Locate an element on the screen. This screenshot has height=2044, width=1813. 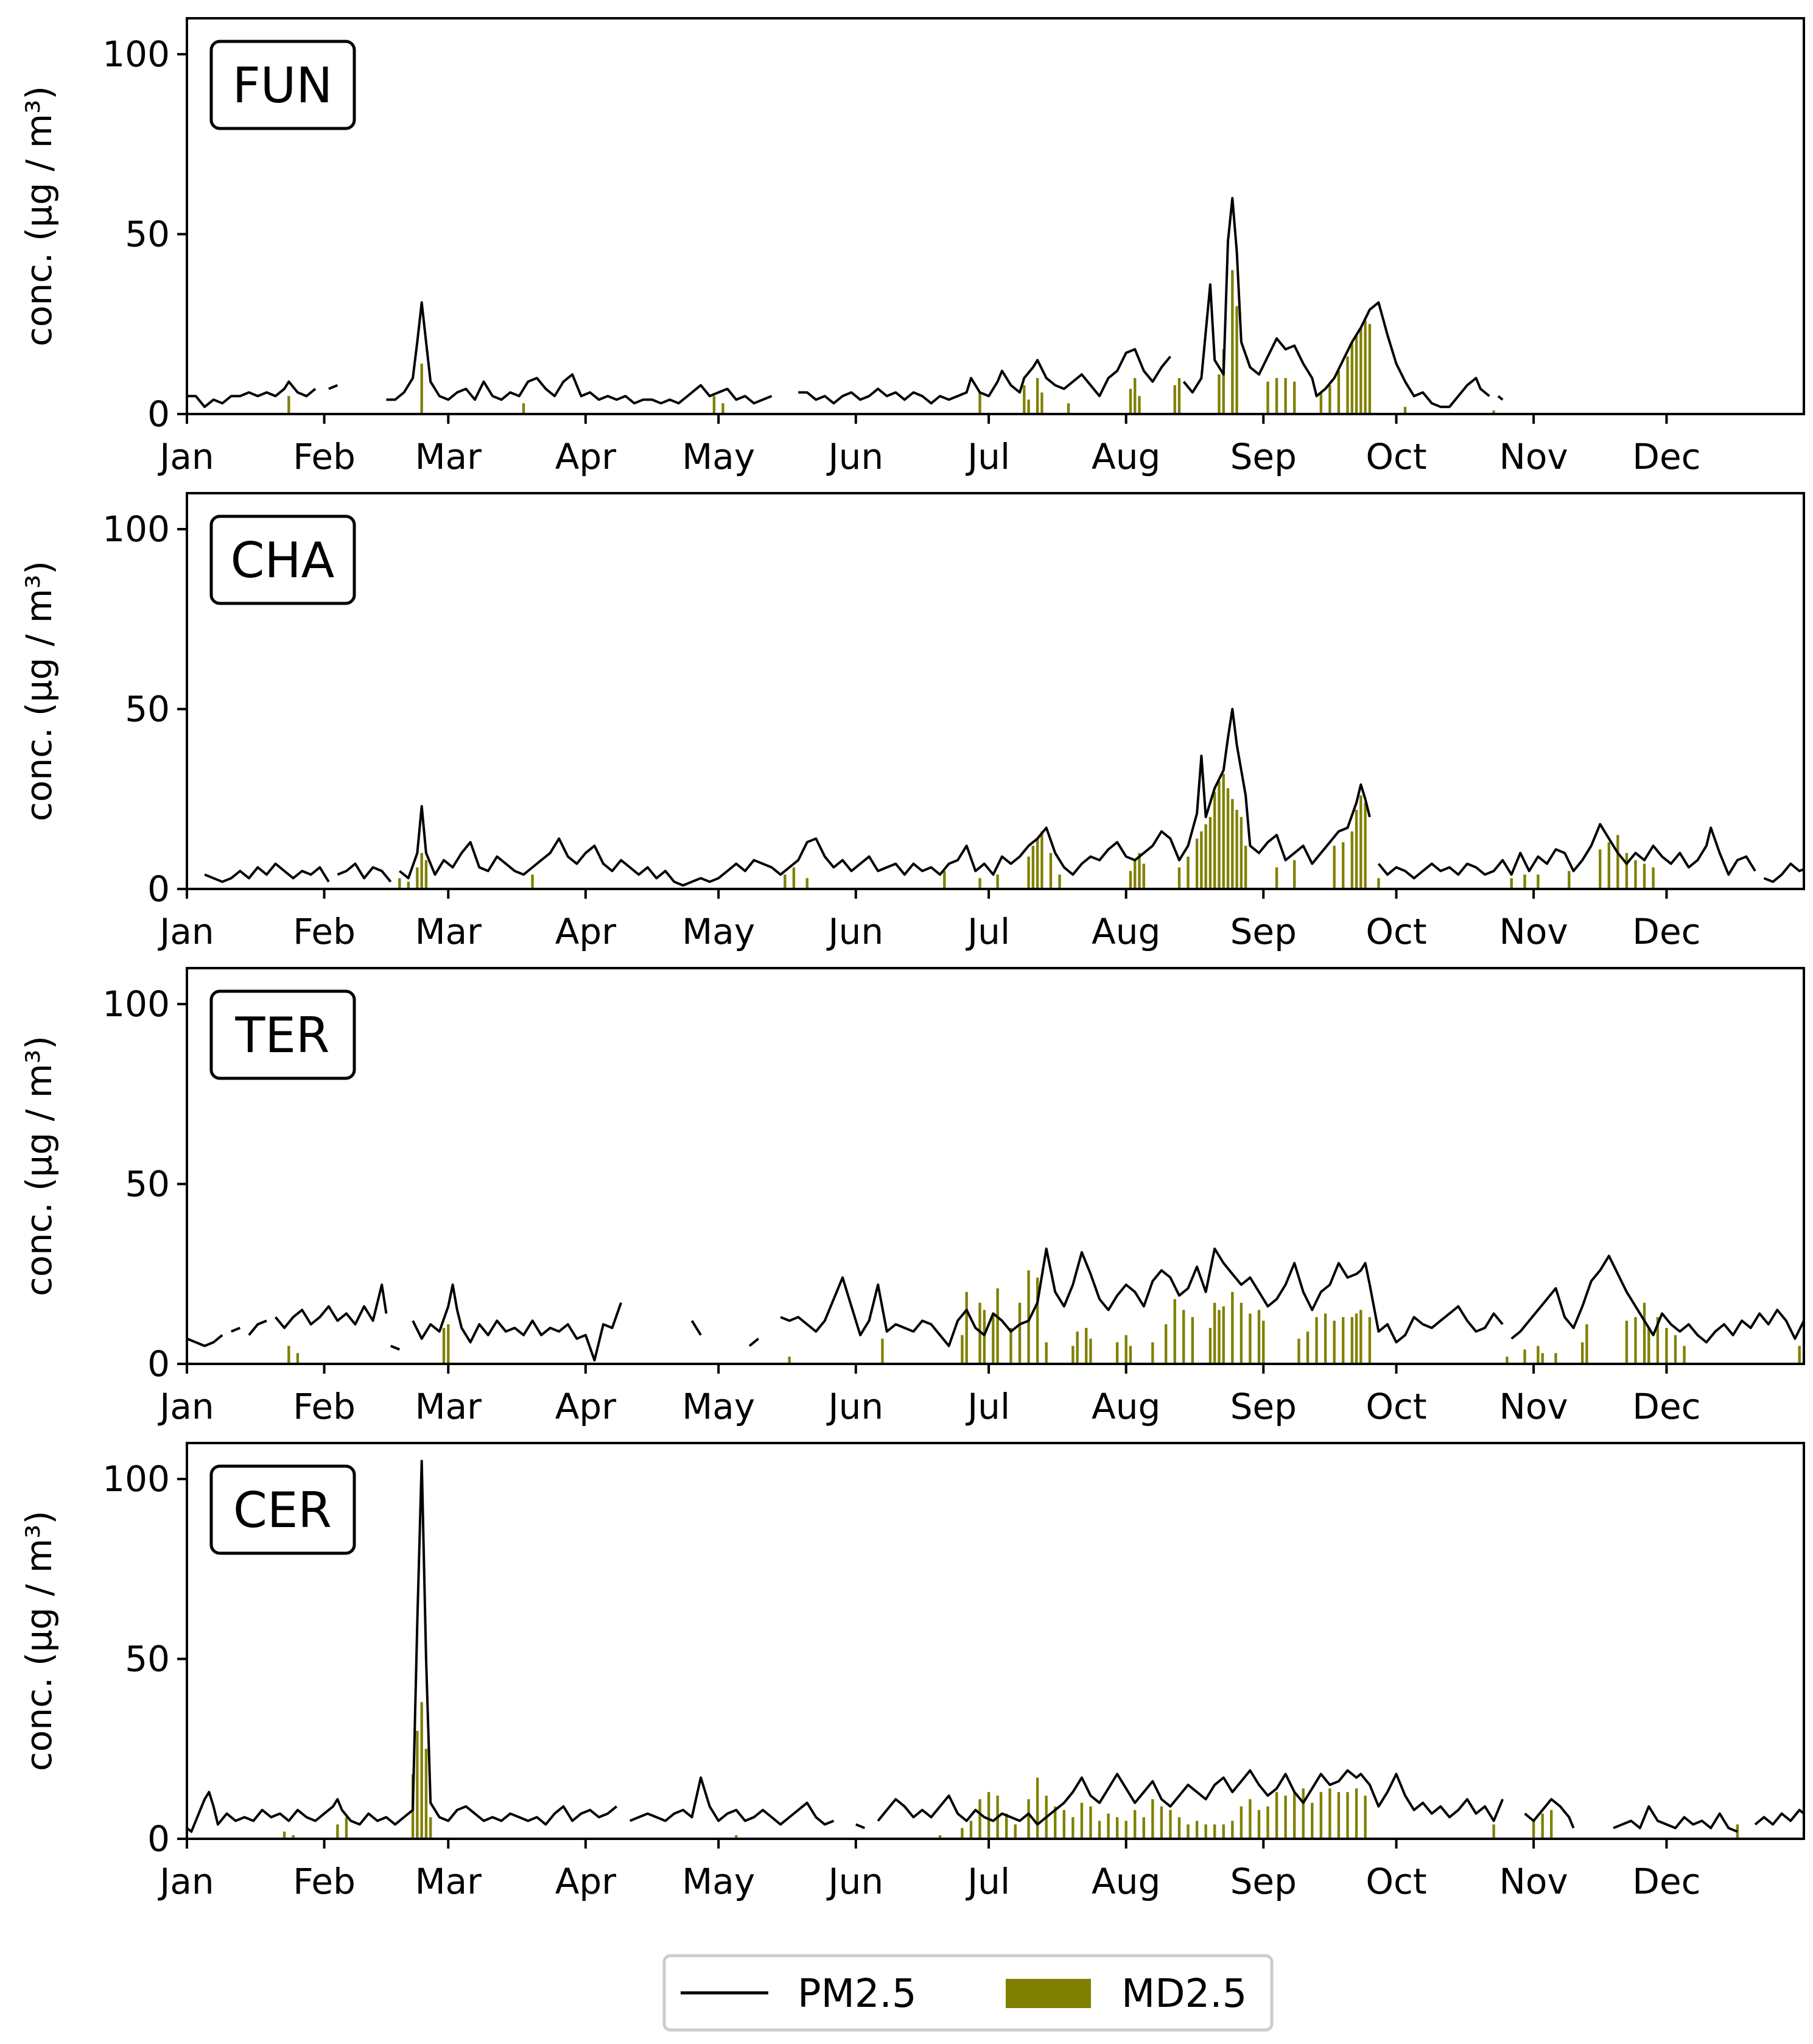
x-tick-label: Jul is located at coordinates (988, 931).